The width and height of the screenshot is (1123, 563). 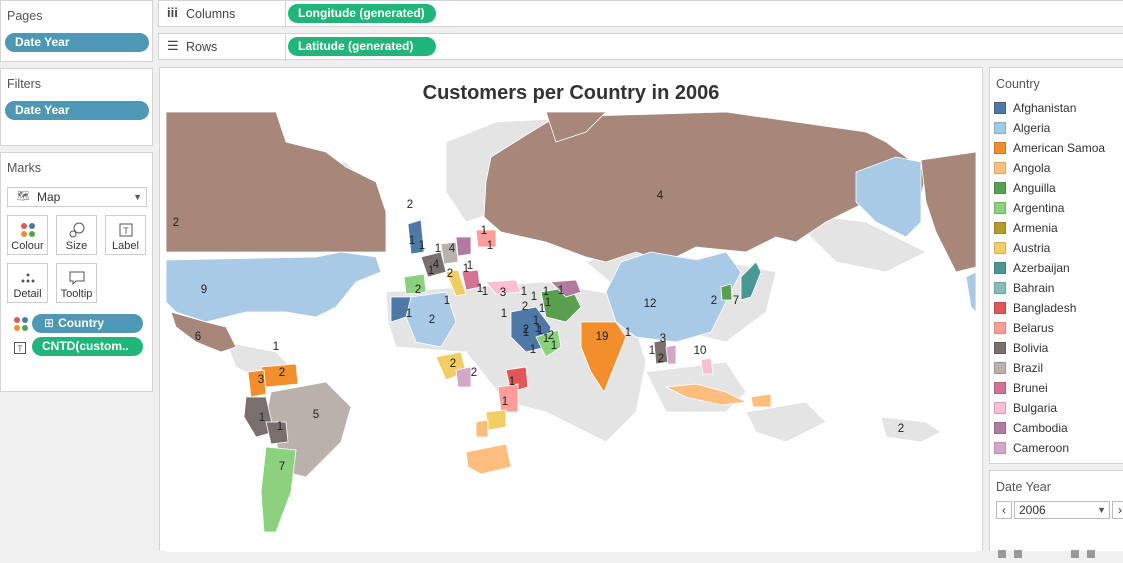 I want to click on mark-type-value: Map, so click(x=49, y=197).